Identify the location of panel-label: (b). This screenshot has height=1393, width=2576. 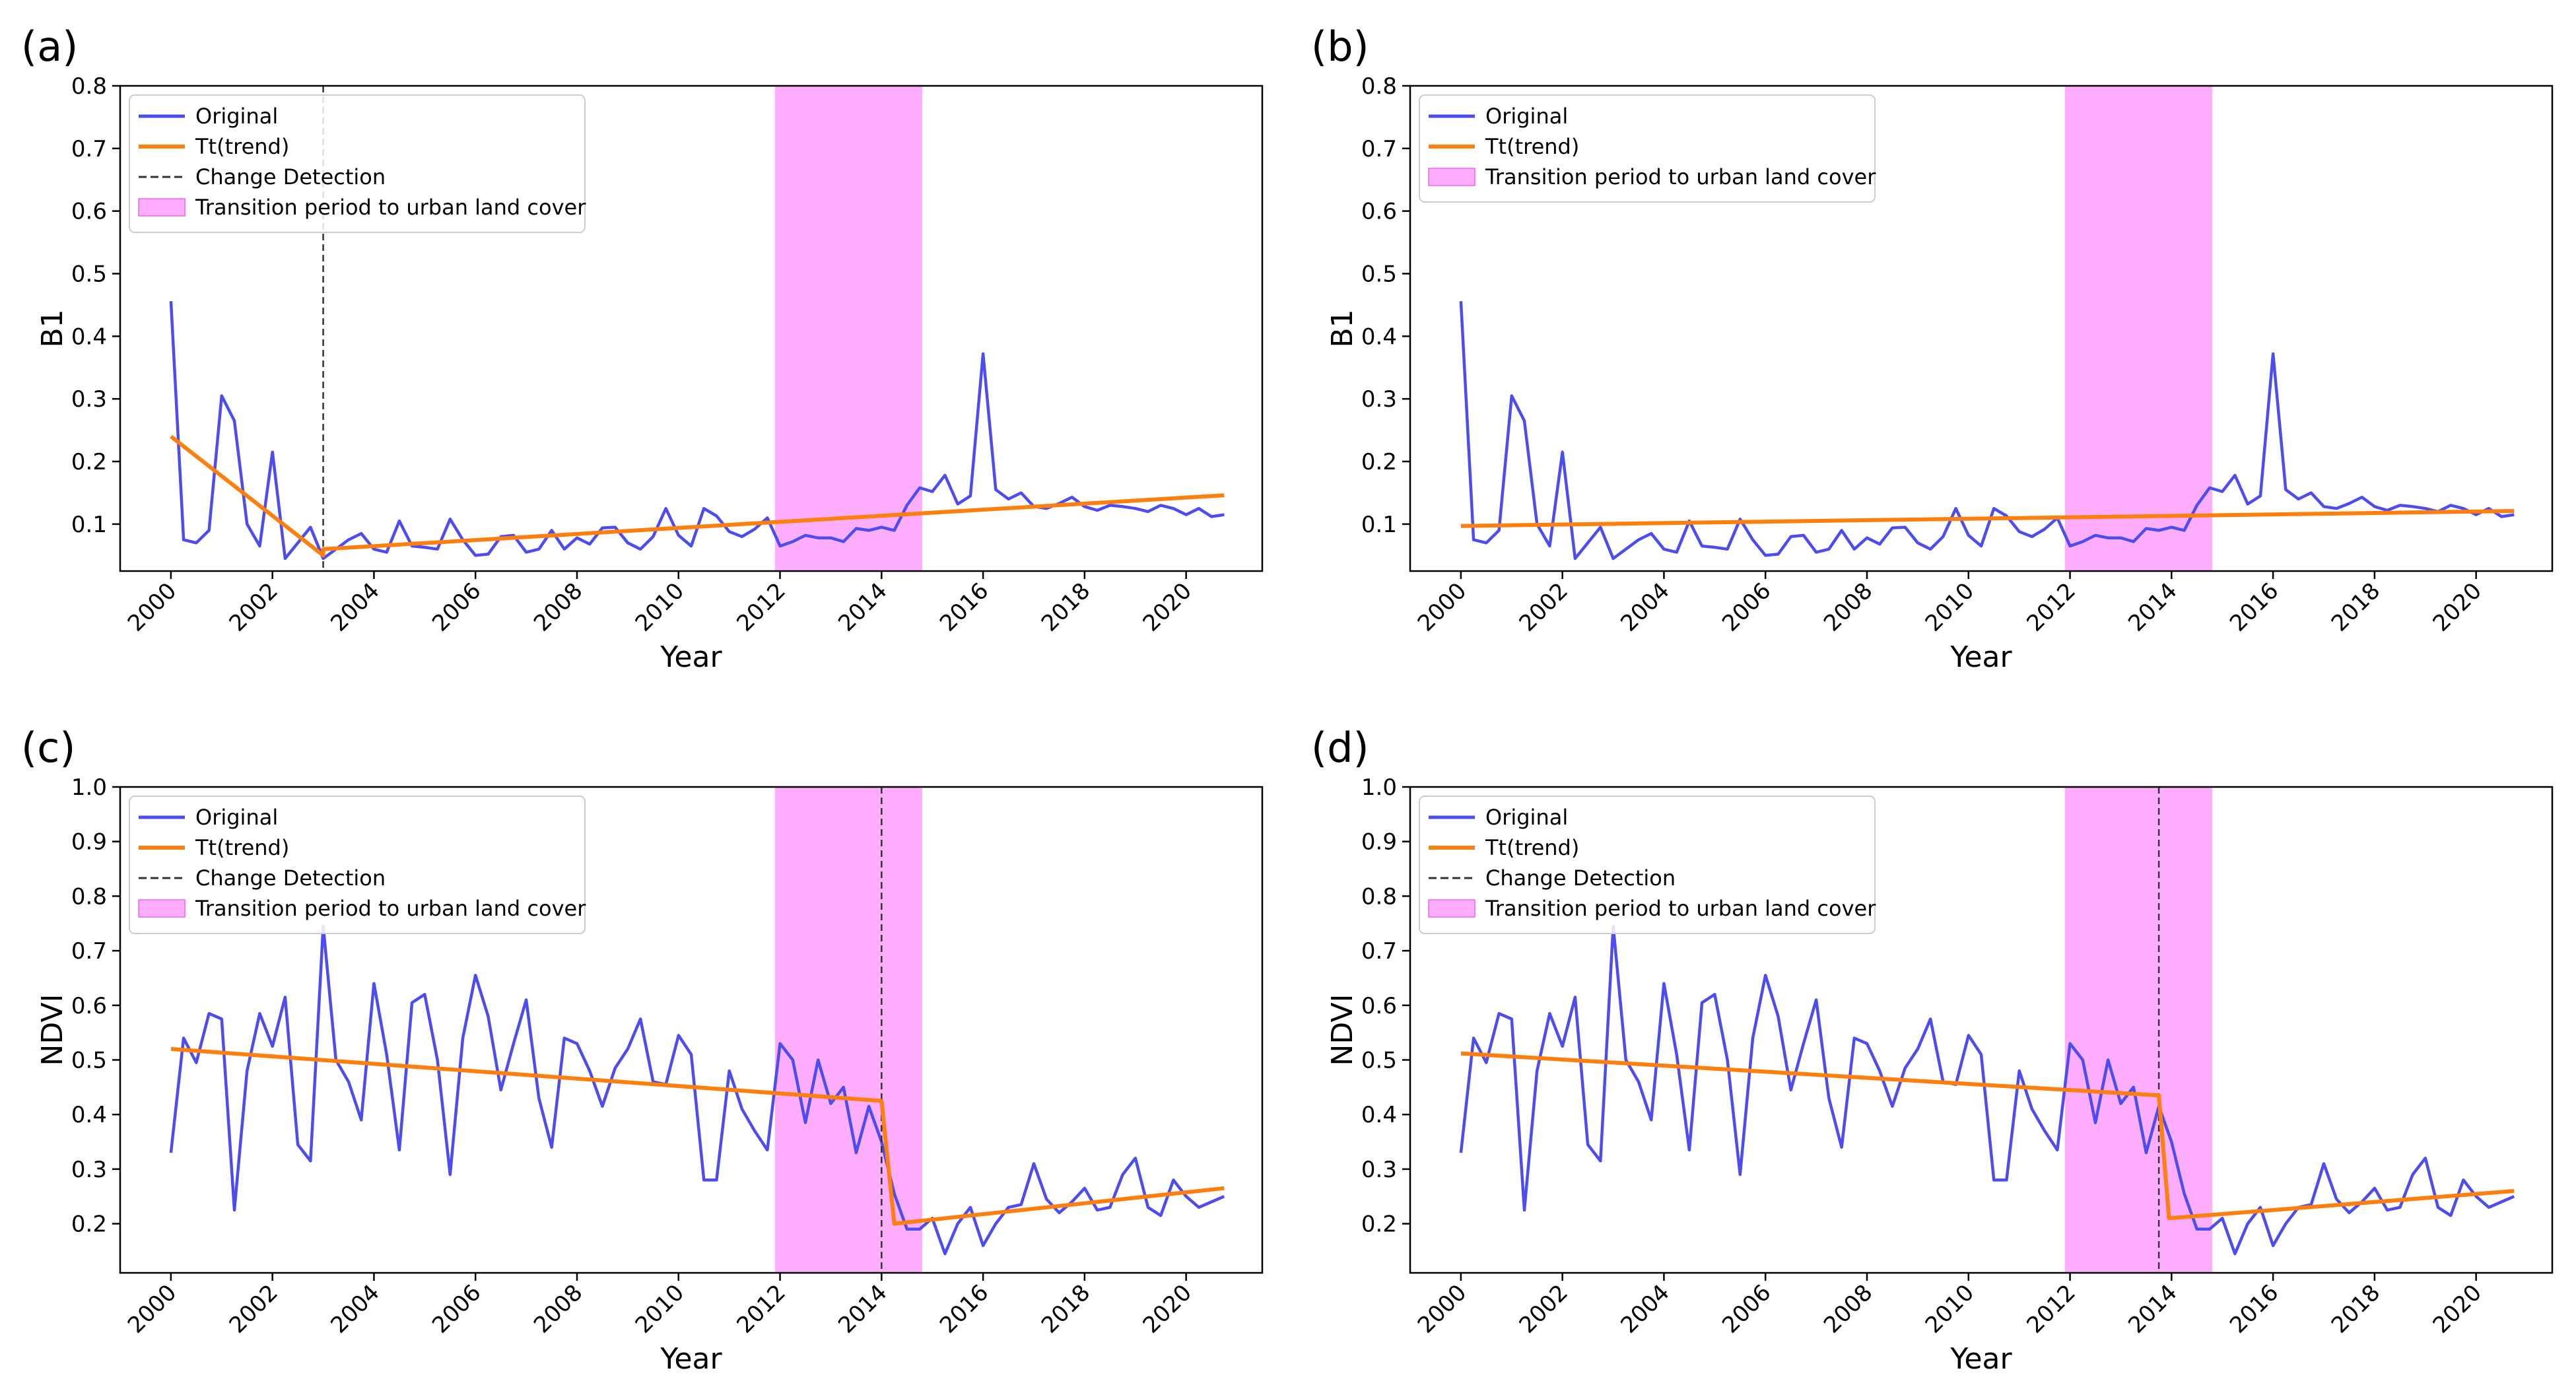
(1340, 46).